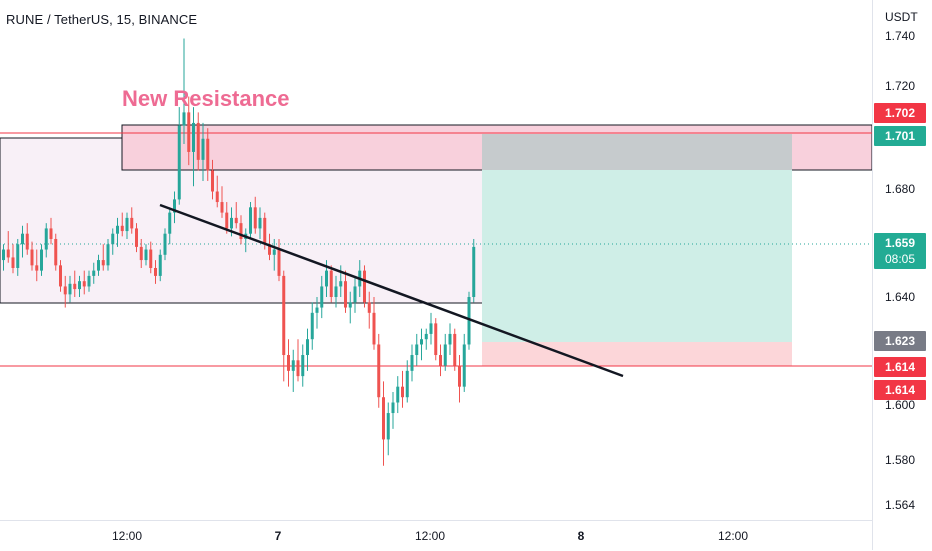 This screenshot has width=932, height=551. I want to click on time-axis: 12:00 7 12:00 8 12:00, so click(436, 535).